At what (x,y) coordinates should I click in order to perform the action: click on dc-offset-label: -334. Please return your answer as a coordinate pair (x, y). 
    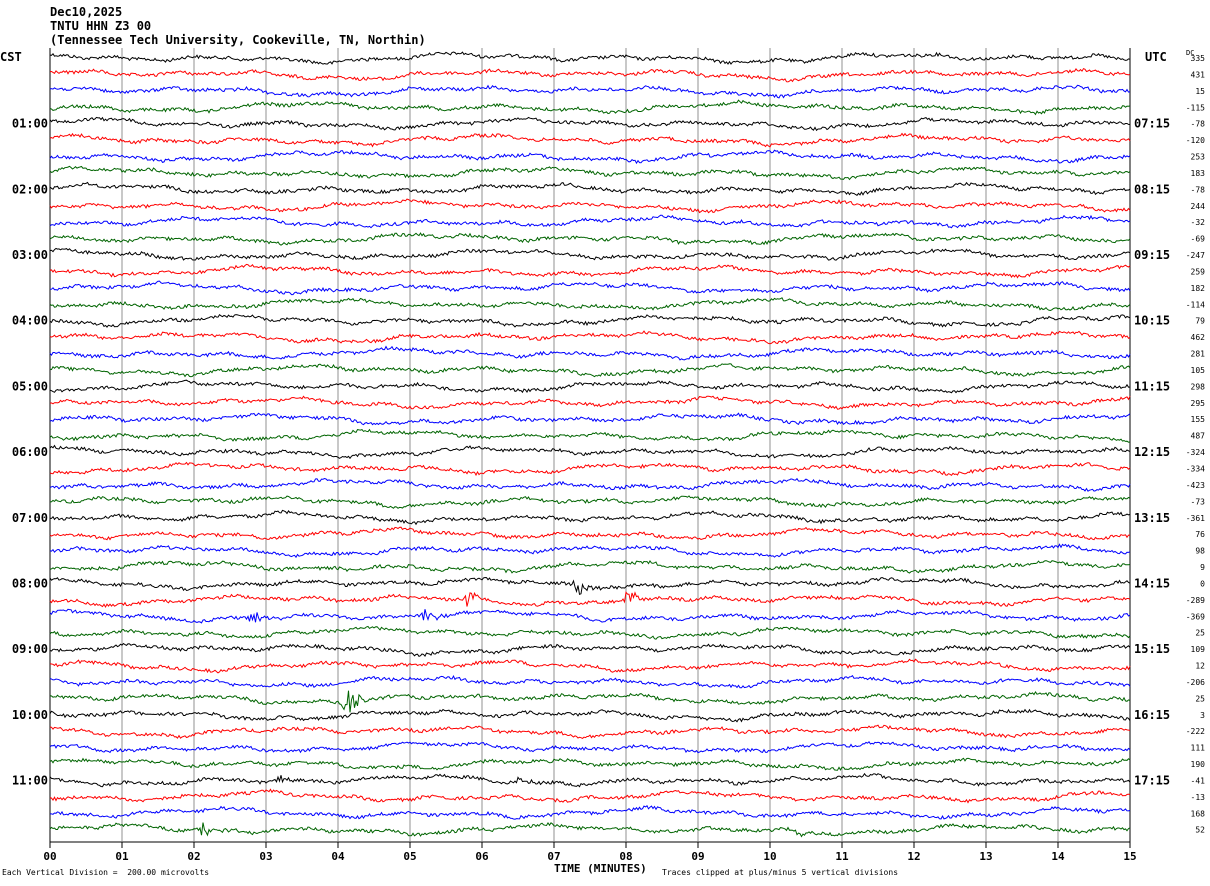
    Looking at the image, I should click on (1195, 469).